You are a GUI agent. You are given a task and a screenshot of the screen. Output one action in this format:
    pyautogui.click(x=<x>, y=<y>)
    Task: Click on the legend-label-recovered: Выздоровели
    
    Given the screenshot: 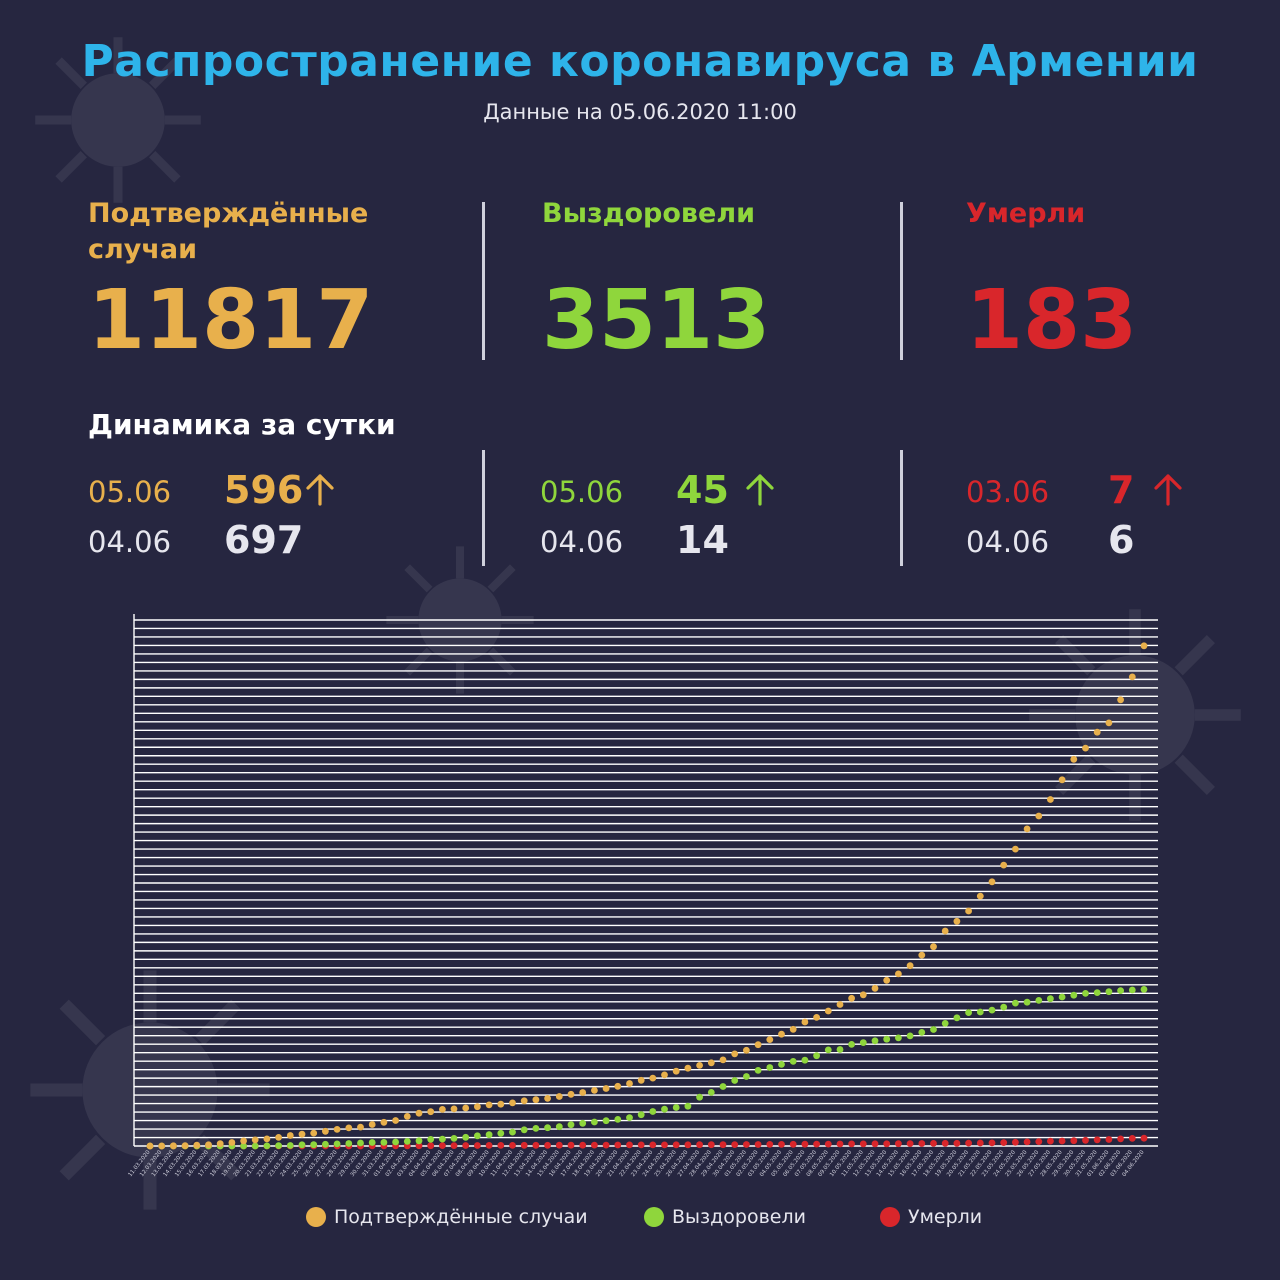 What is the action you would take?
    pyautogui.click(x=739, y=1217)
    